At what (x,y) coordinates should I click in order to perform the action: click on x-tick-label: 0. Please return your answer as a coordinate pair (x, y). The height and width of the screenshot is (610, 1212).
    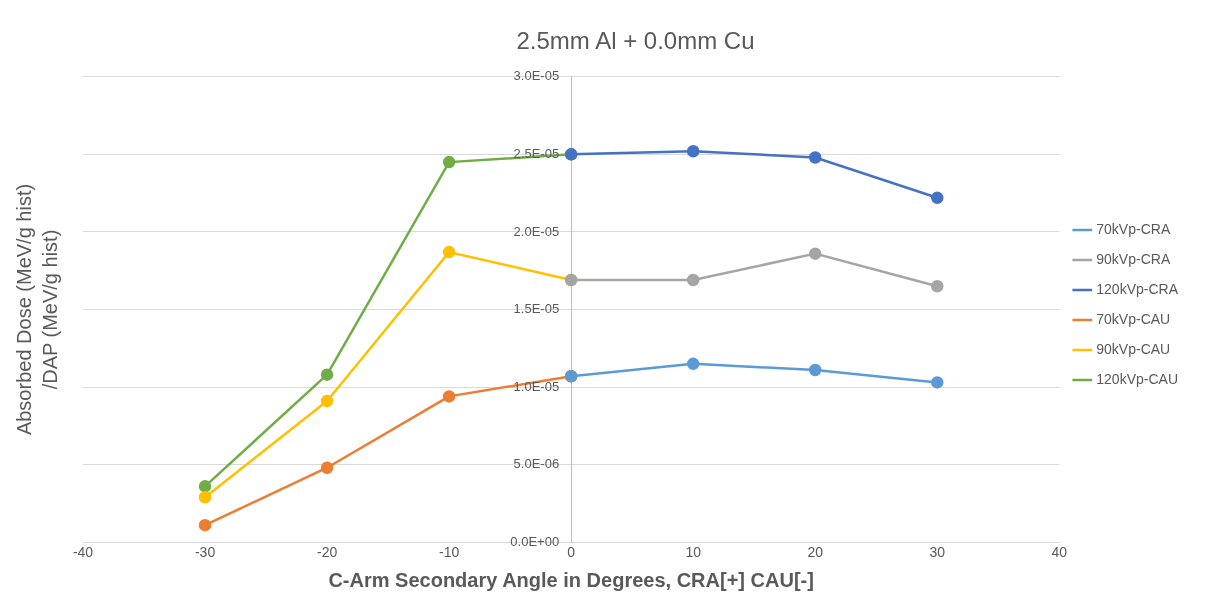
    Looking at the image, I should click on (571, 552).